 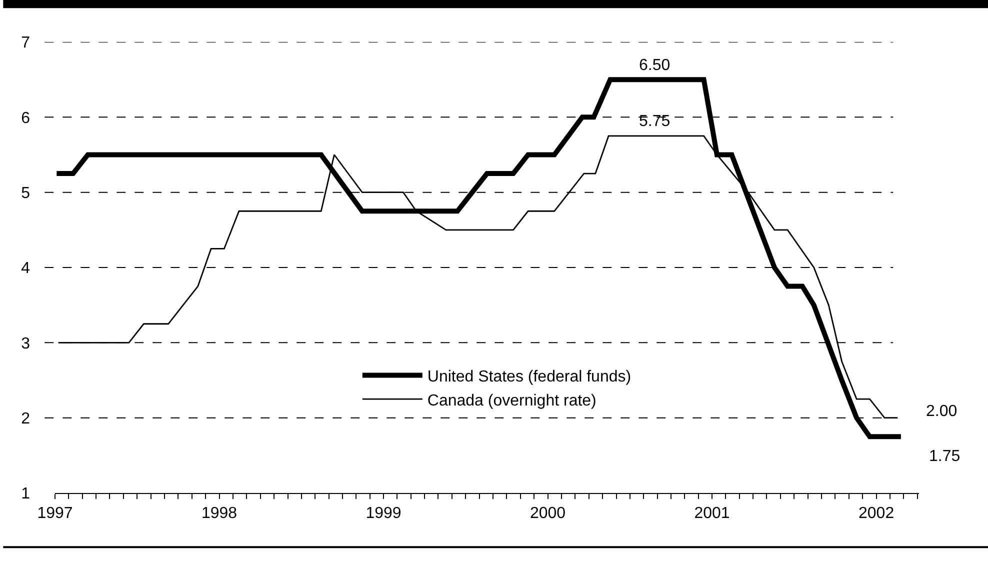 I want to click on annotation: 2.00, so click(x=942, y=411).